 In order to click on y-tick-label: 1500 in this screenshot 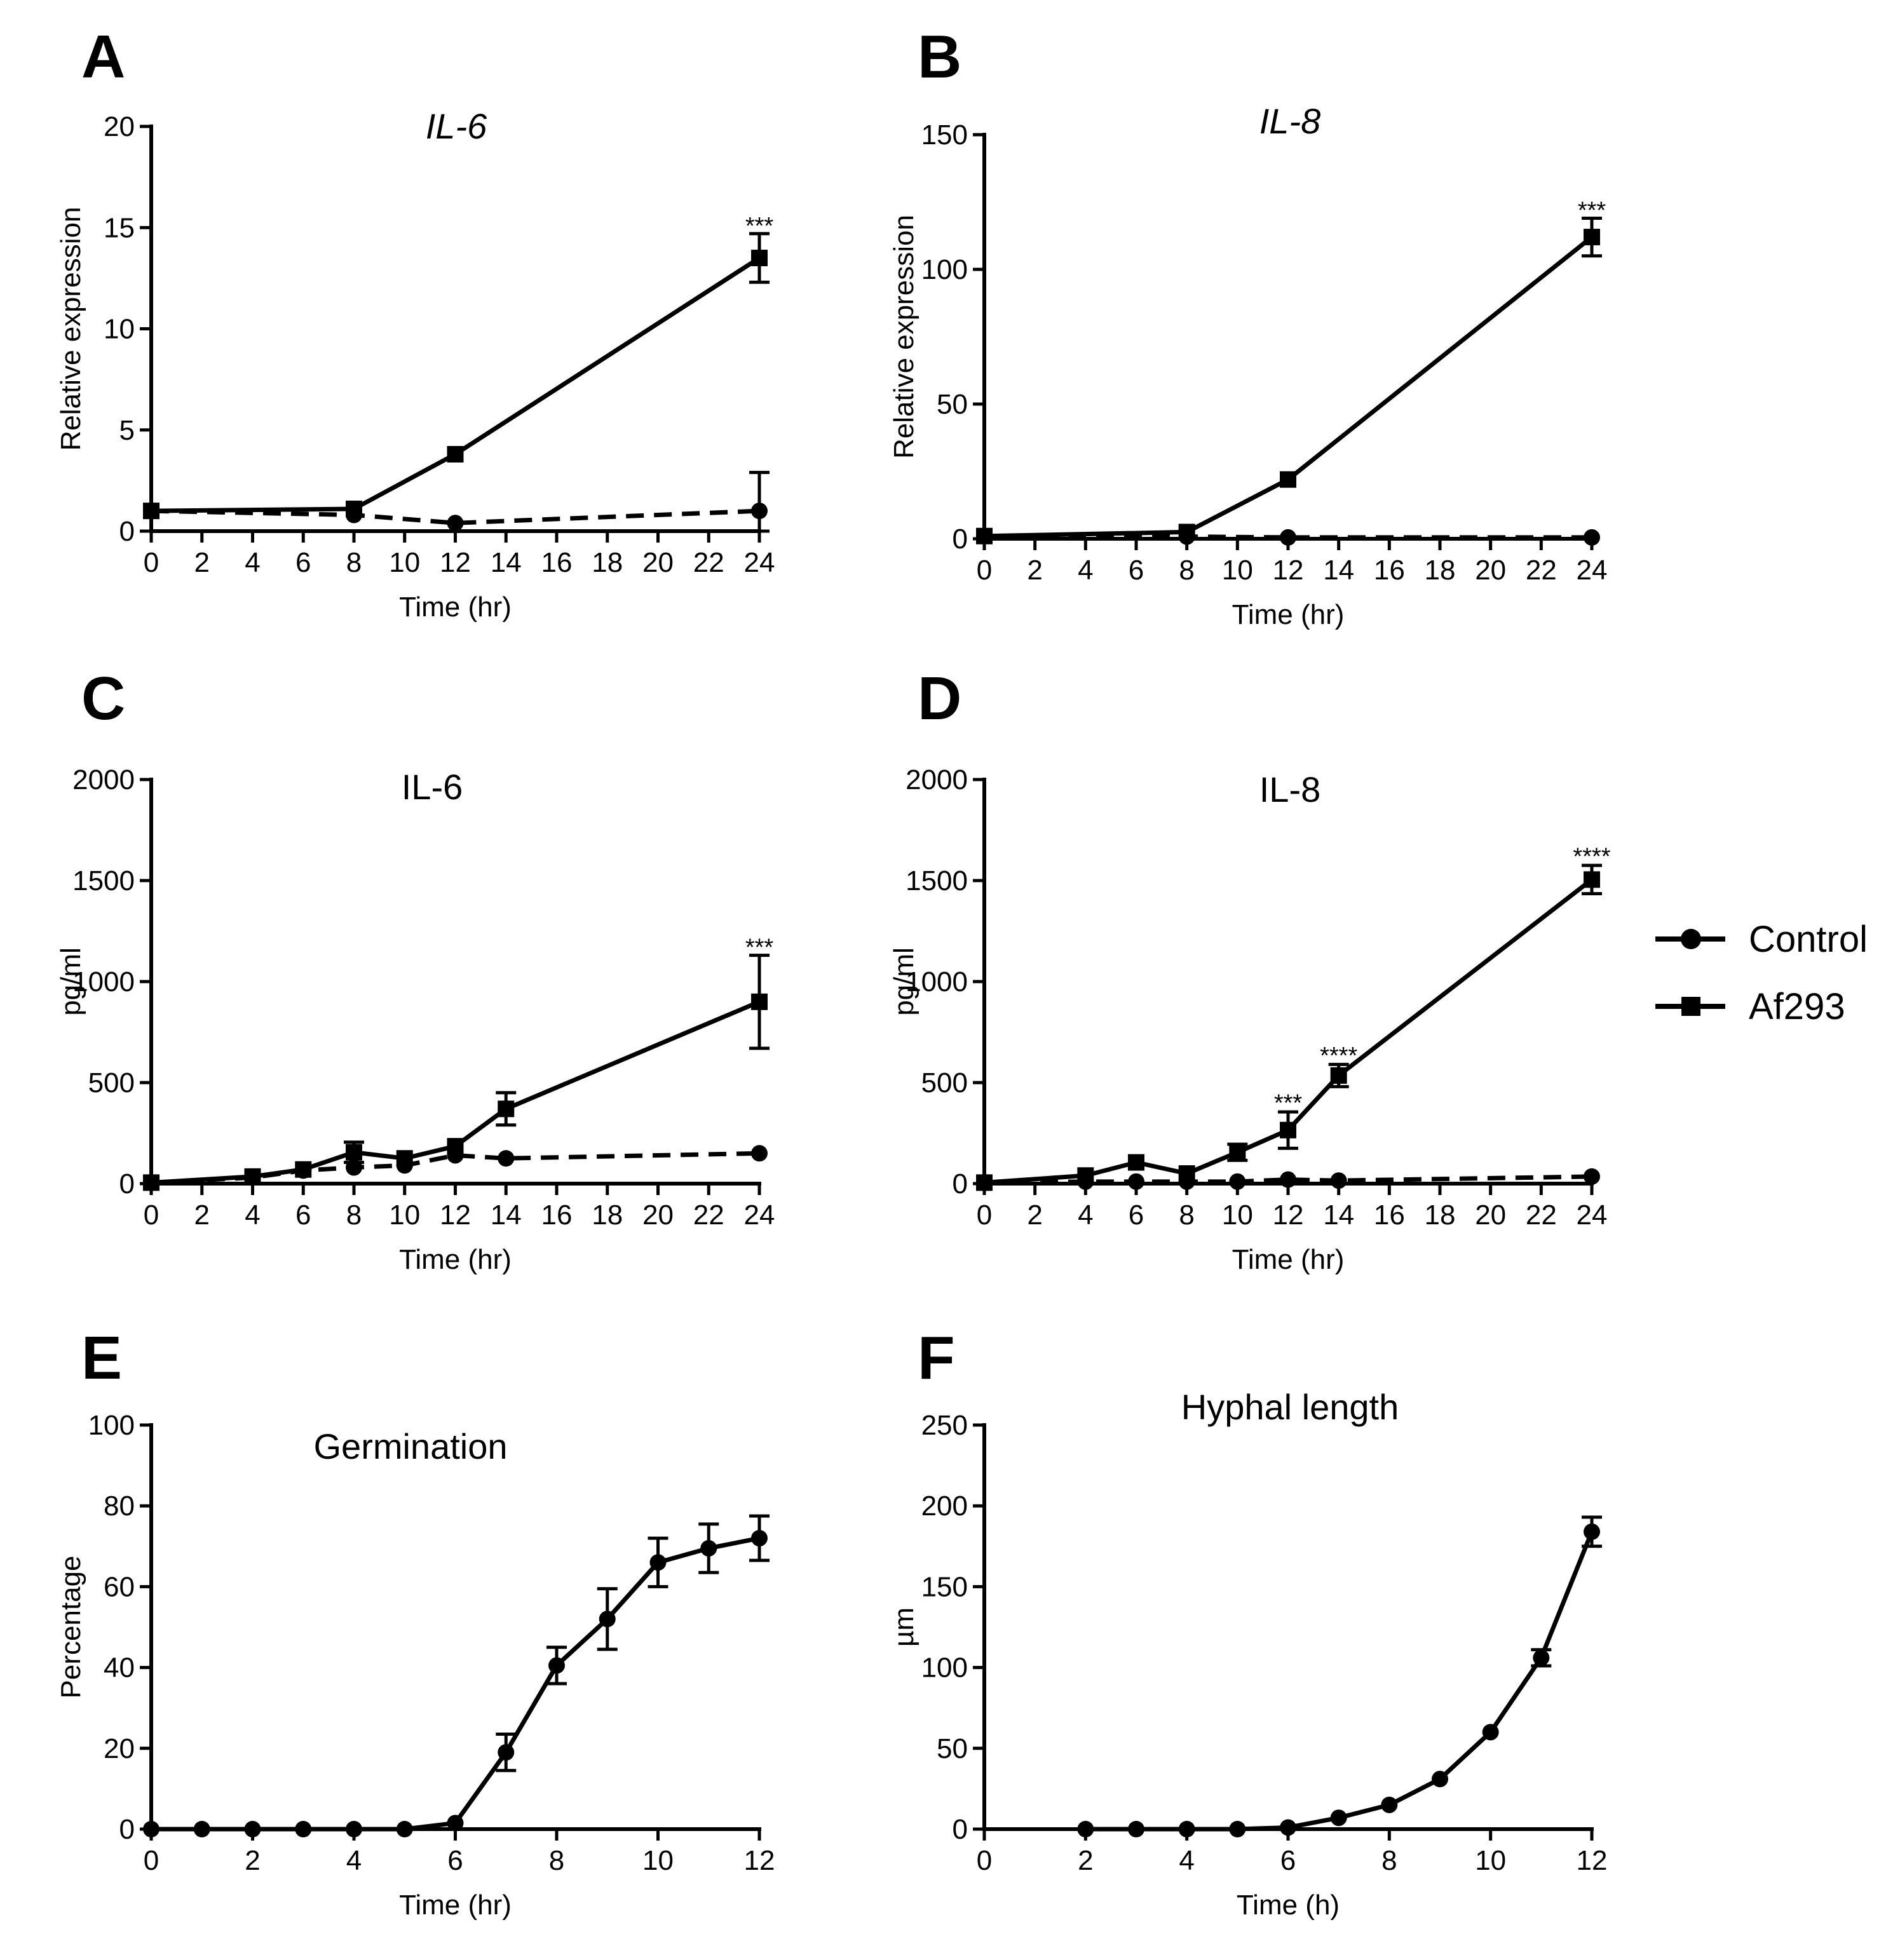, I will do `click(104, 881)`.